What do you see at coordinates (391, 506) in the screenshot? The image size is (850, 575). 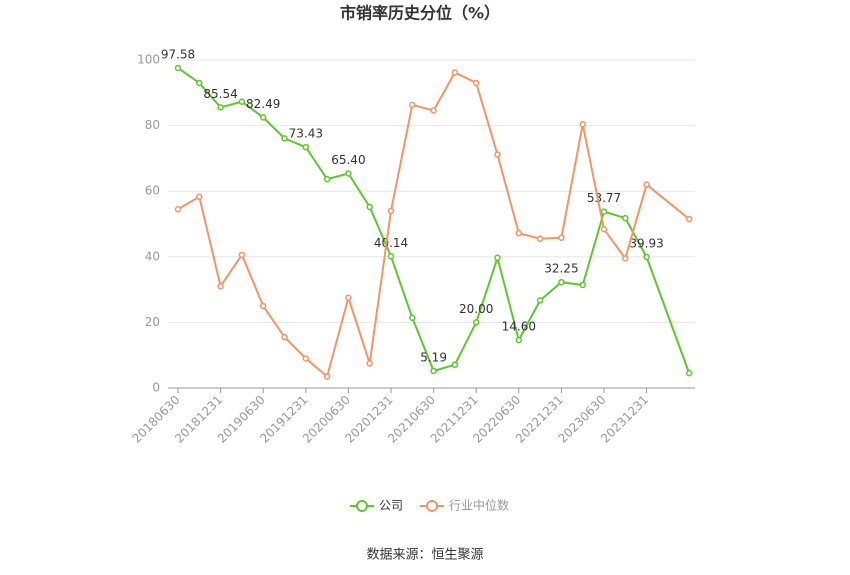 I see `legend-label: 公司` at bounding box center [391, 506].